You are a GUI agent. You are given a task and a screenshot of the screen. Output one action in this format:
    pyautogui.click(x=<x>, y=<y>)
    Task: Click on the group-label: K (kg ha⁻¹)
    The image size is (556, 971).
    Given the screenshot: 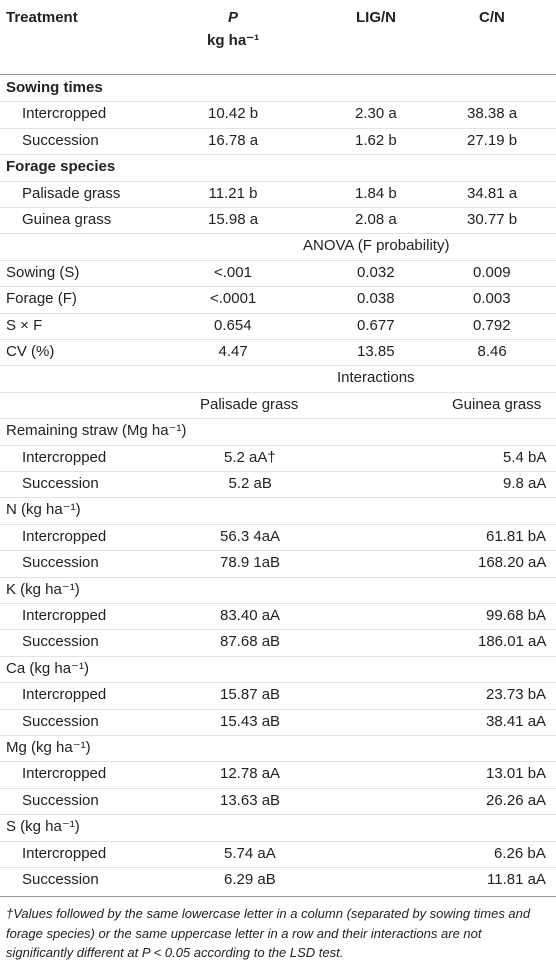 What is the action you would take?
    pyautogui.click(x=43, y=589)
    